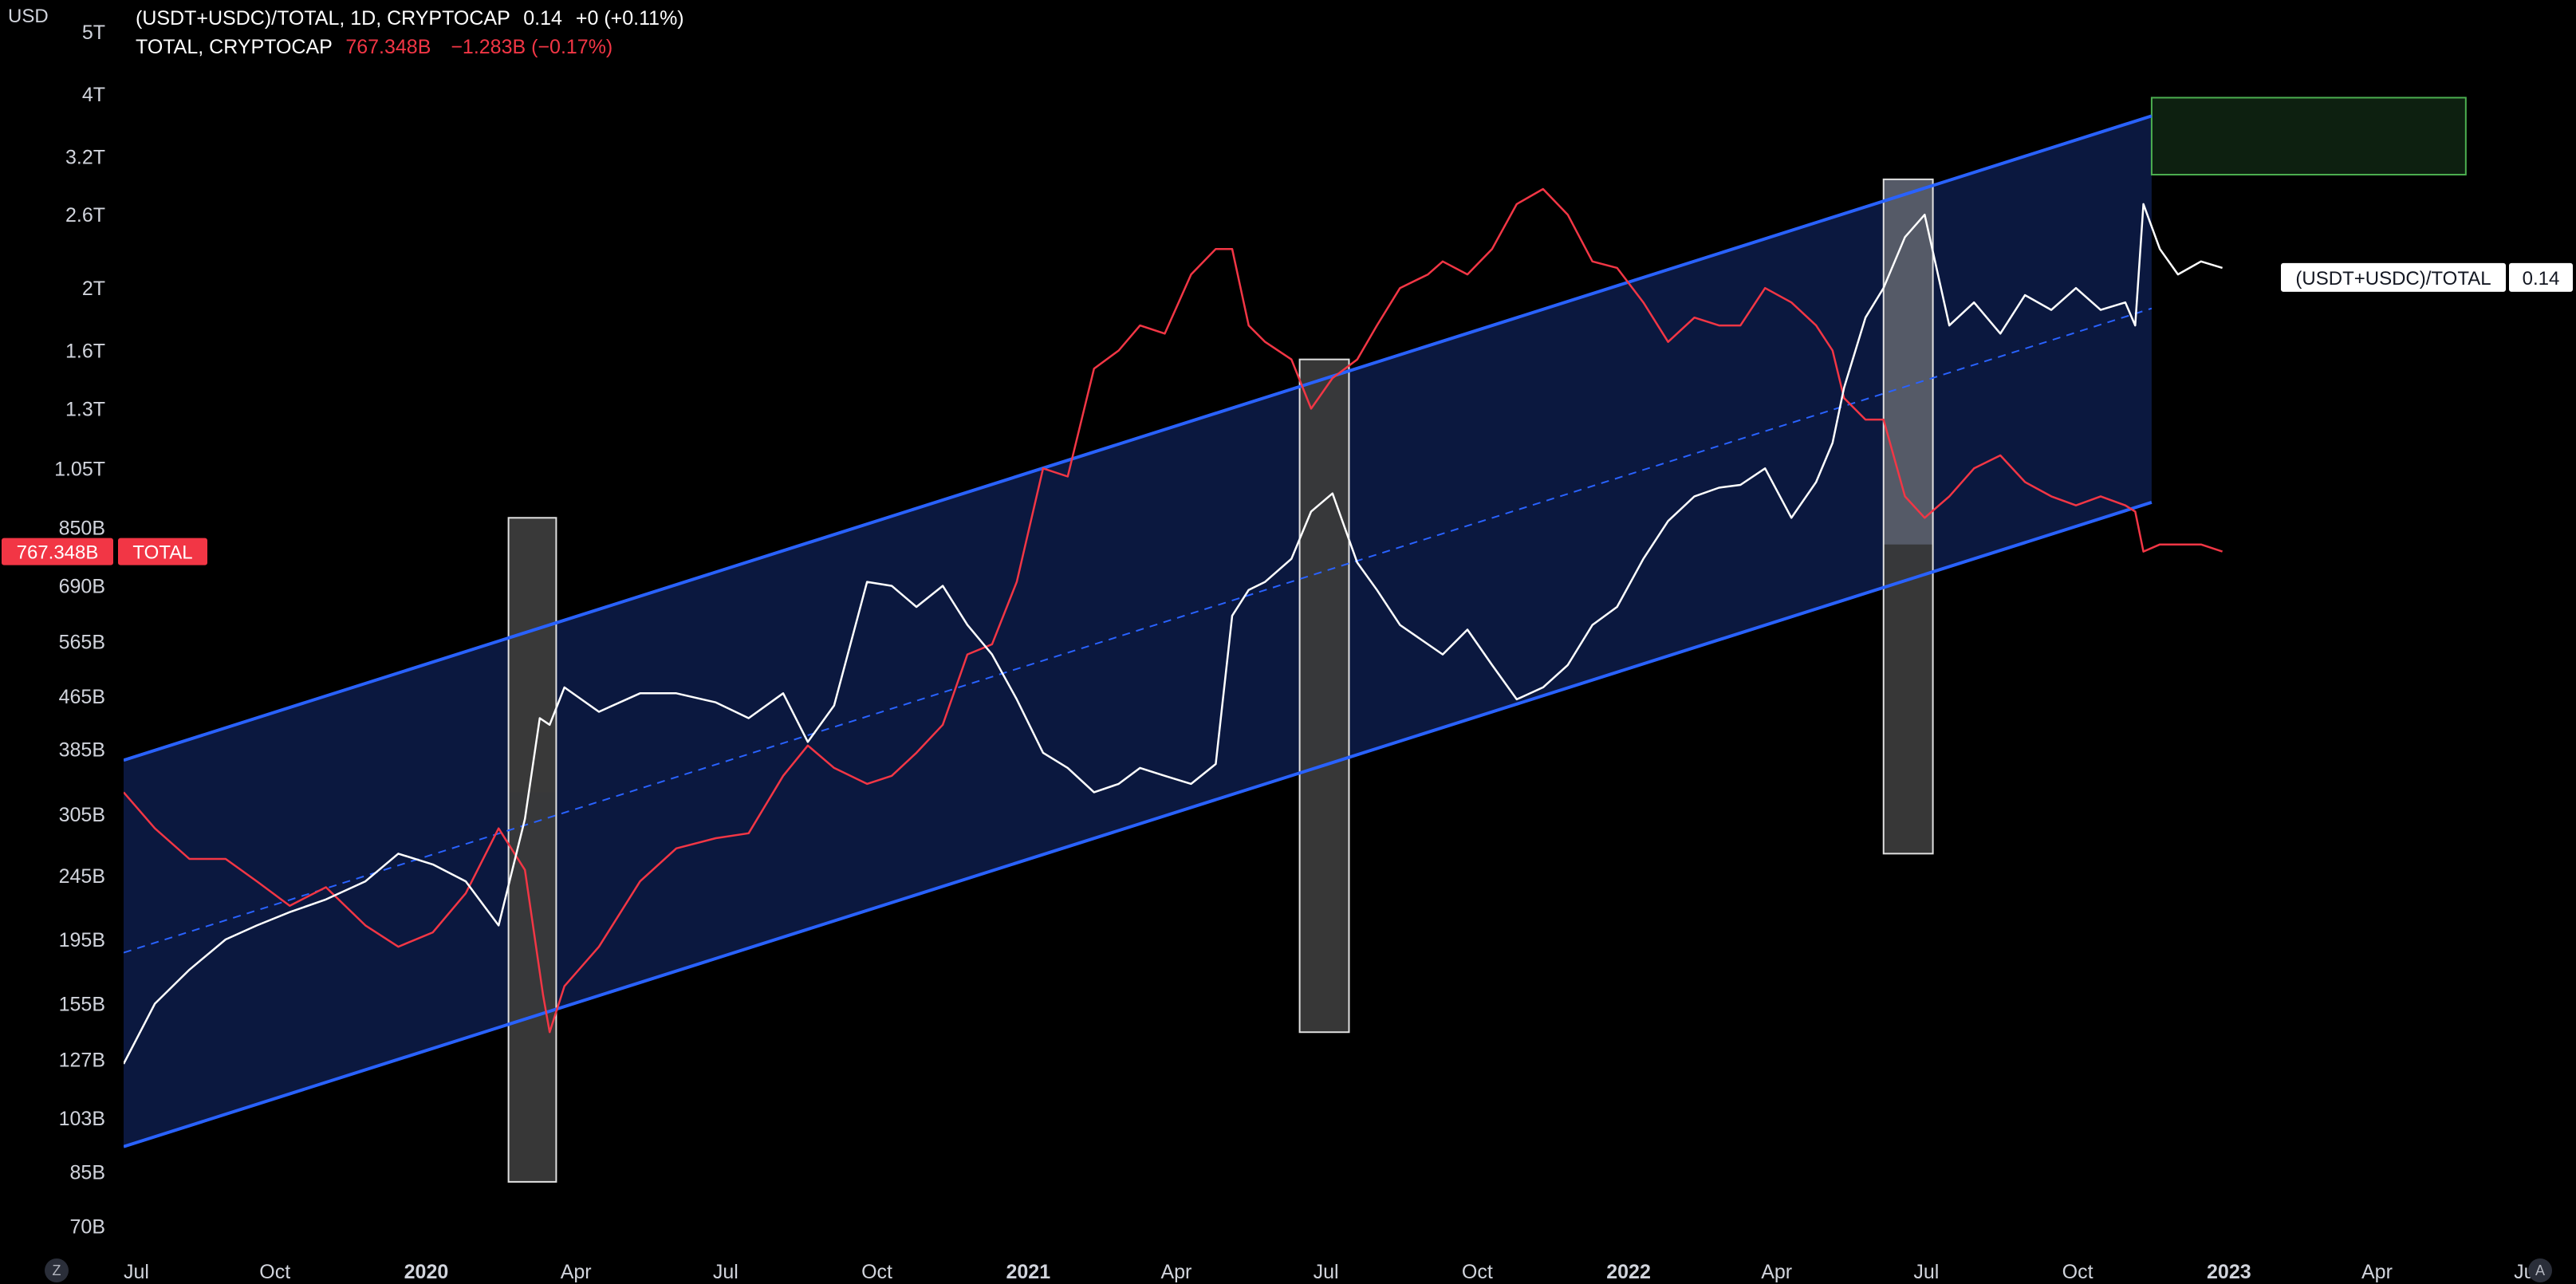 The image size is (2576, 1284). I want to click on ratio-name-badge, so click(2393, 277).